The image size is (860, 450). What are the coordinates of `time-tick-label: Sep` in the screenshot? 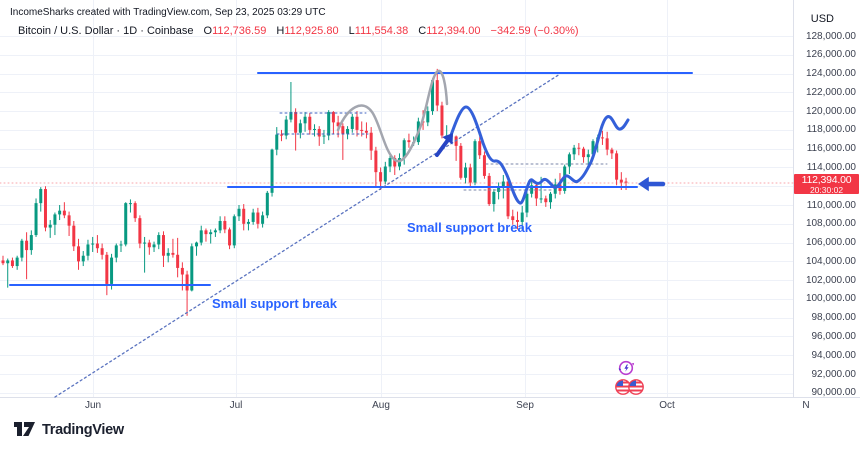 It's located at (525, 405).